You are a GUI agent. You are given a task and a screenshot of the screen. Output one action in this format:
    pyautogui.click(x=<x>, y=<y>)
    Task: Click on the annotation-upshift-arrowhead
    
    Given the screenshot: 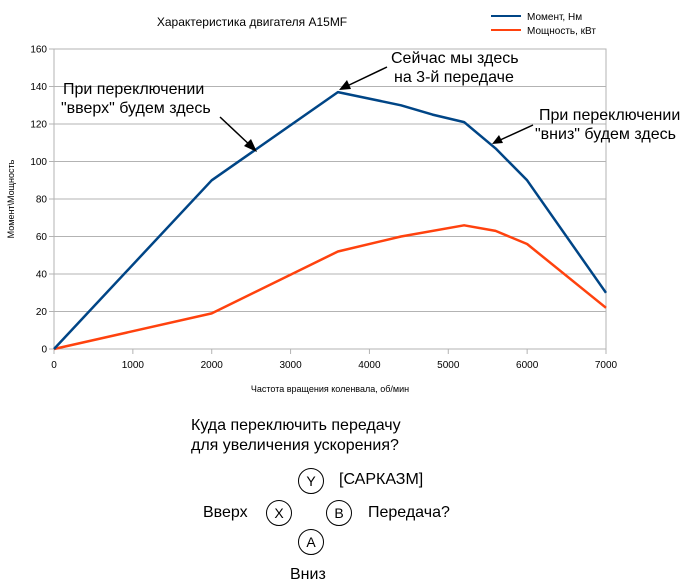 What is the action you would take?
    pyautogui.click(x=250, y=145)
    